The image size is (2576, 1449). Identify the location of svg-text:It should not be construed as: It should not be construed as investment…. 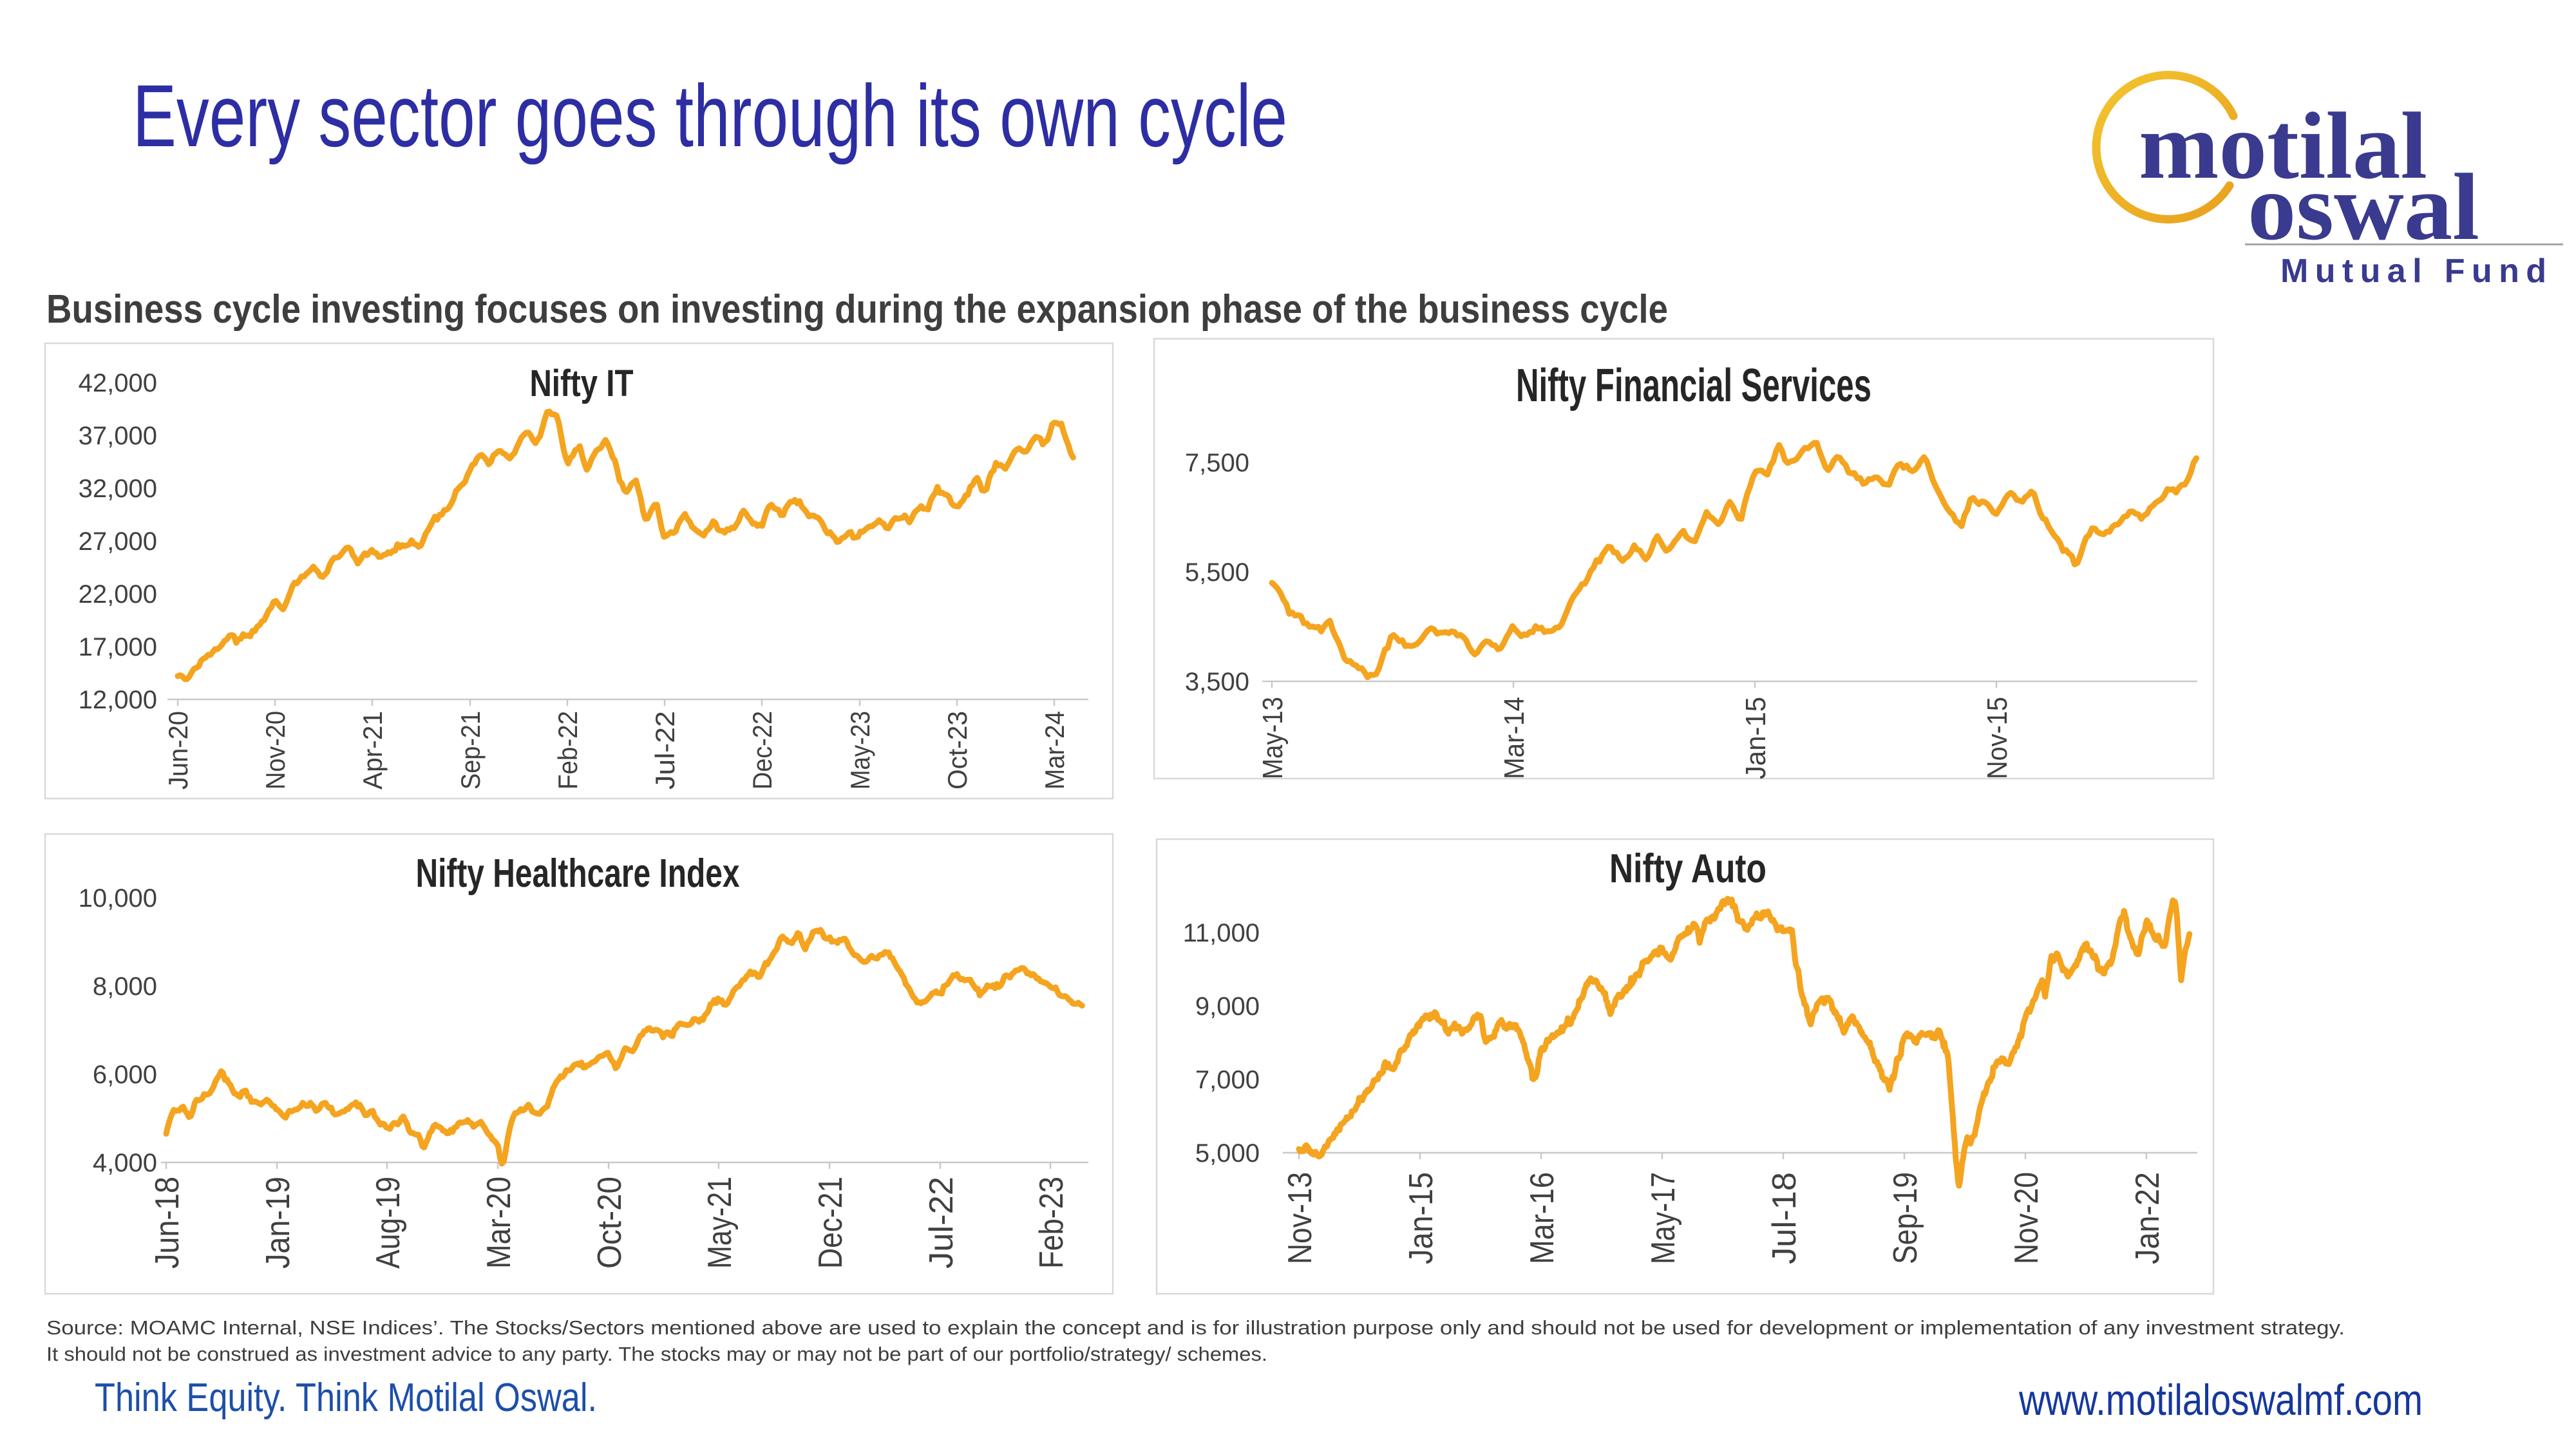
(656, 1354).